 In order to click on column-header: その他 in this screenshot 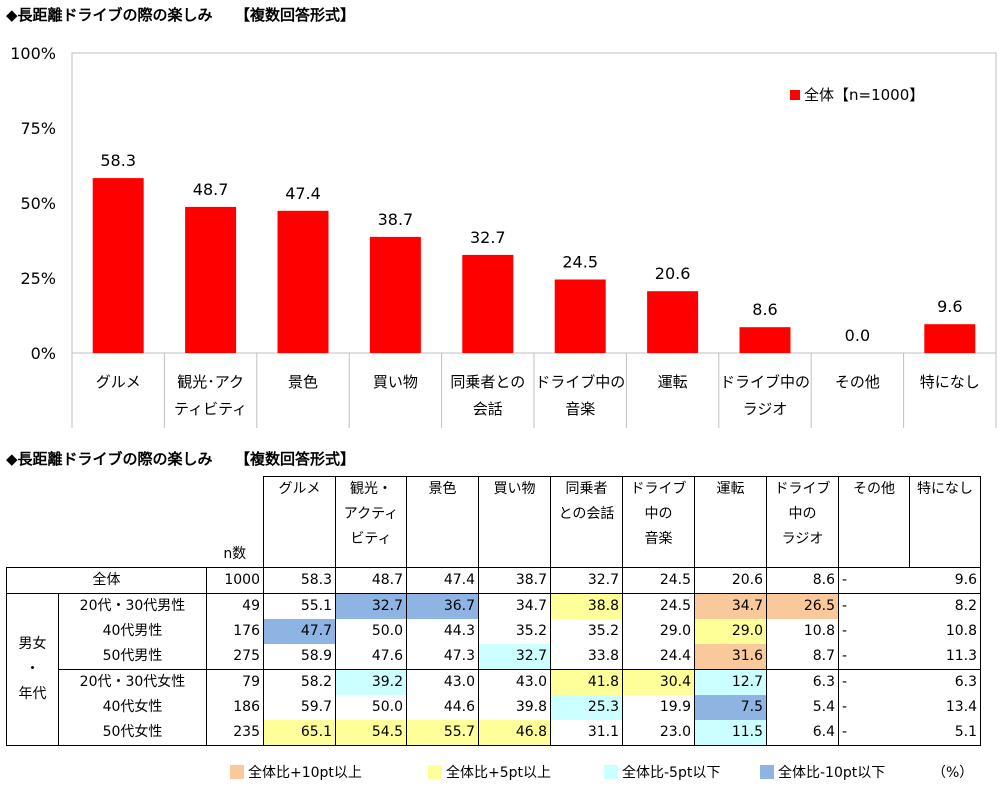, I will do `click(874, 522)`.